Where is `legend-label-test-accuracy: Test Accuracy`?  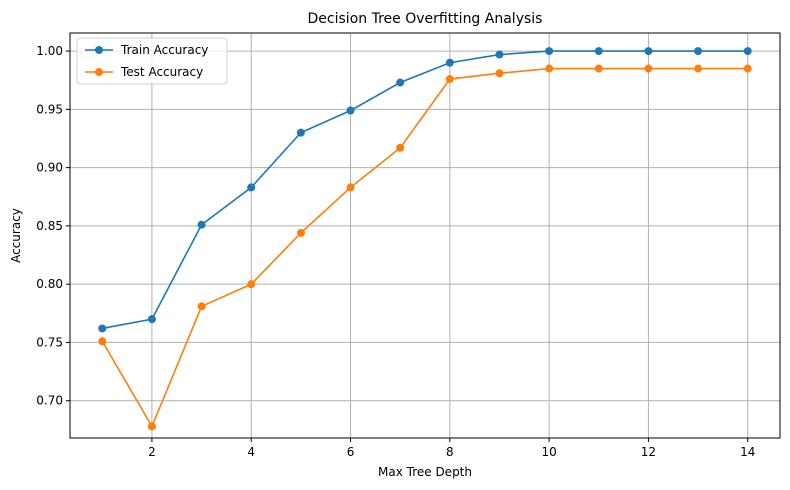
legend-label-test-accuracy: Test Accuracy is located at coordinates (161, 72).